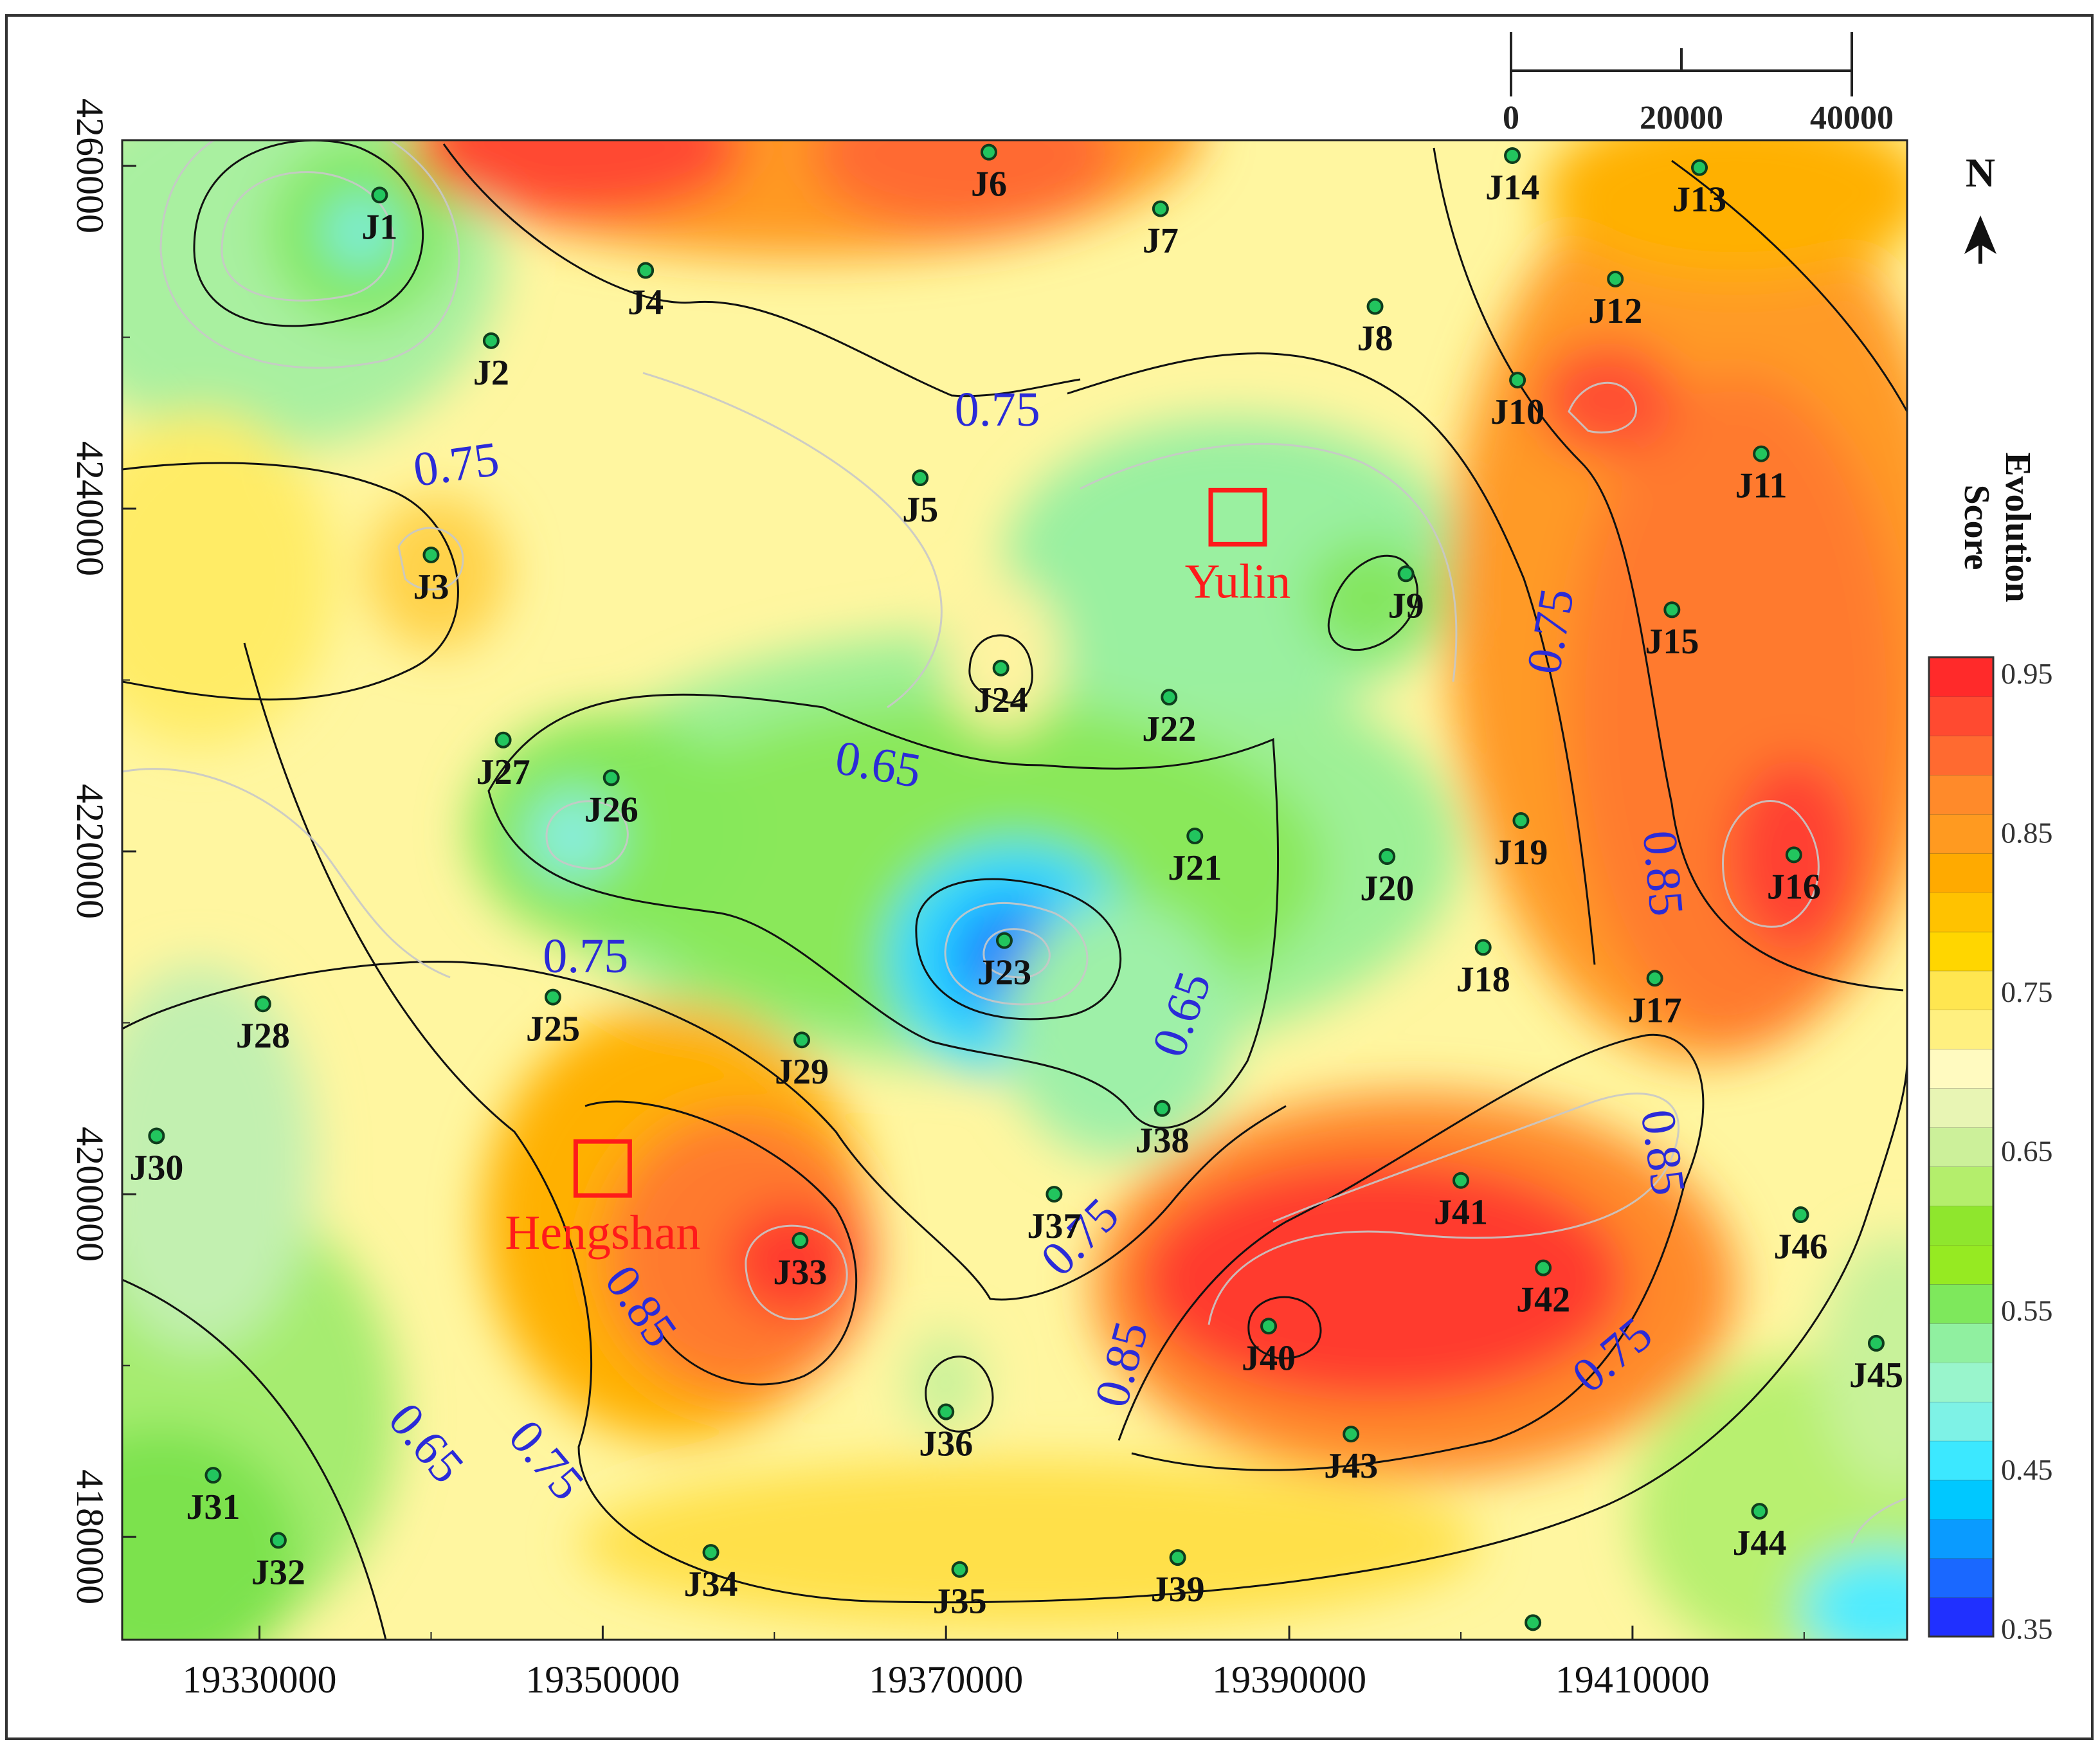  I want to click on well-label: J15, so click(1672, 642).